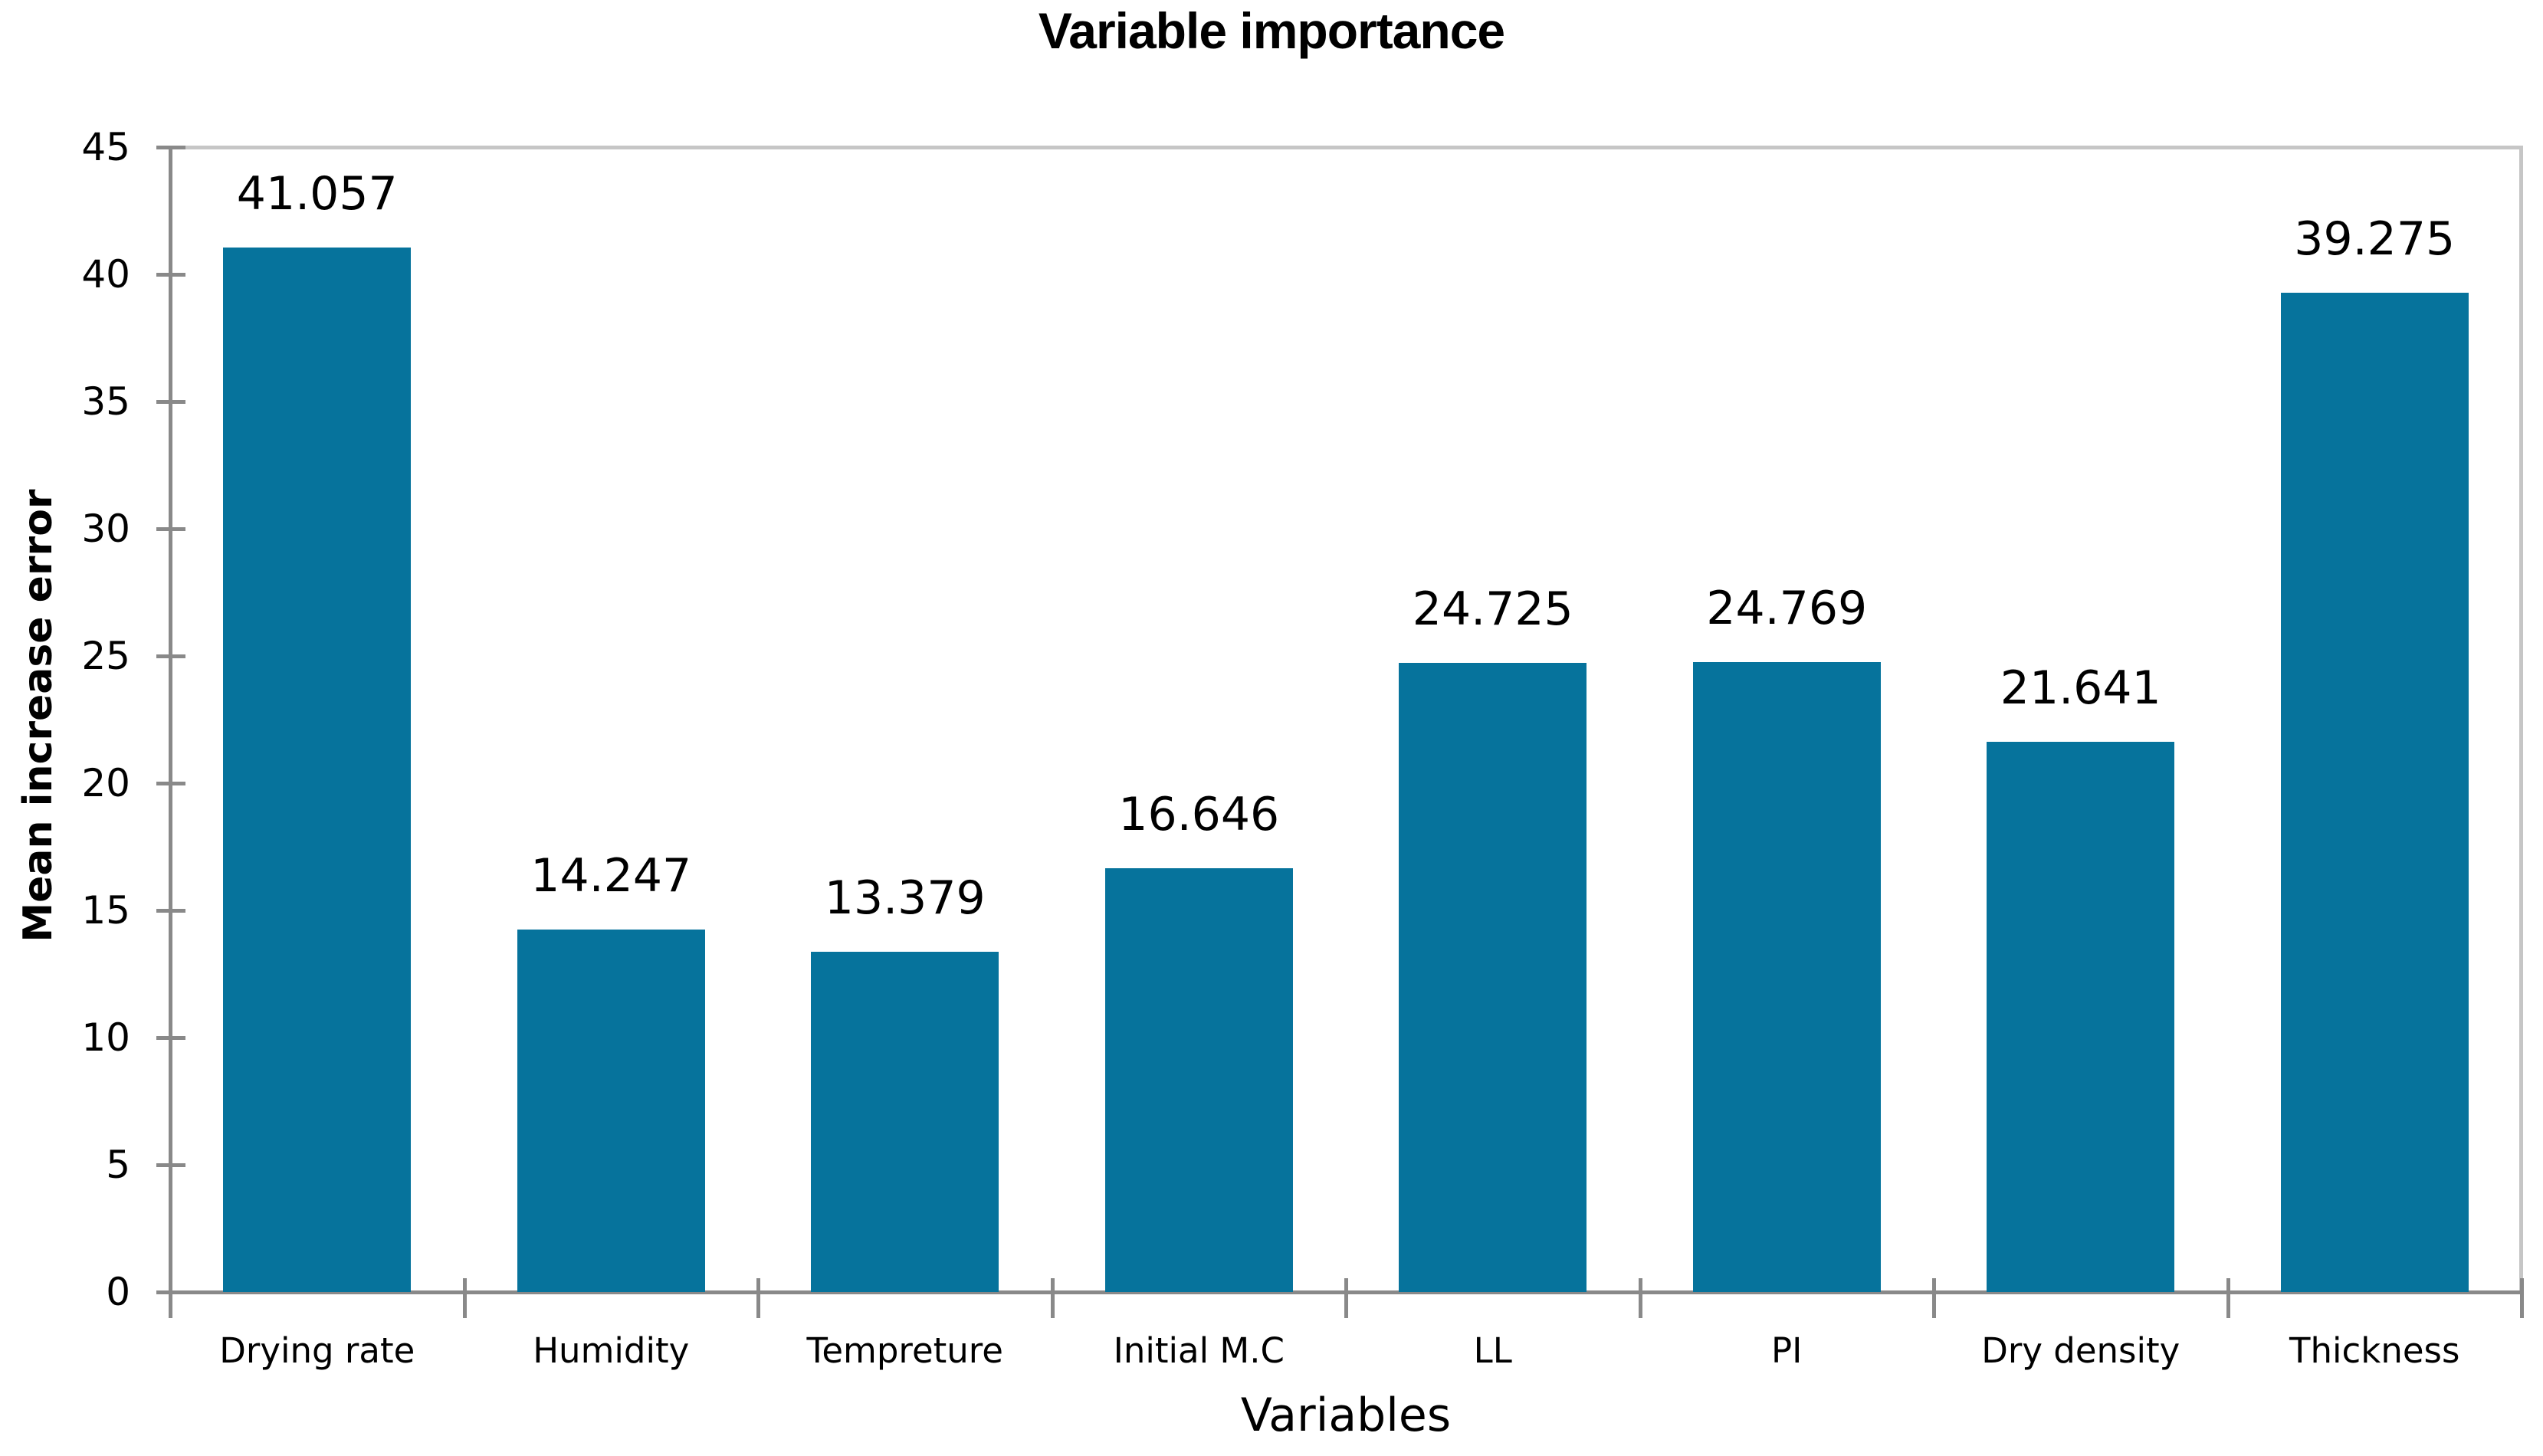 This screenshot has width=2543, height=1456. What do you see at coordinates (105, 656) in the screenshot?
I see `y-tick-label: 25` at bounding box center [105, 656].